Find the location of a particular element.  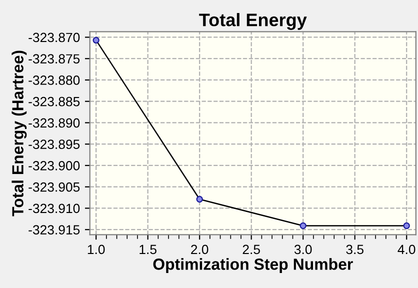

x-tick-label: 1.0 is located at coordinates (96, 249).